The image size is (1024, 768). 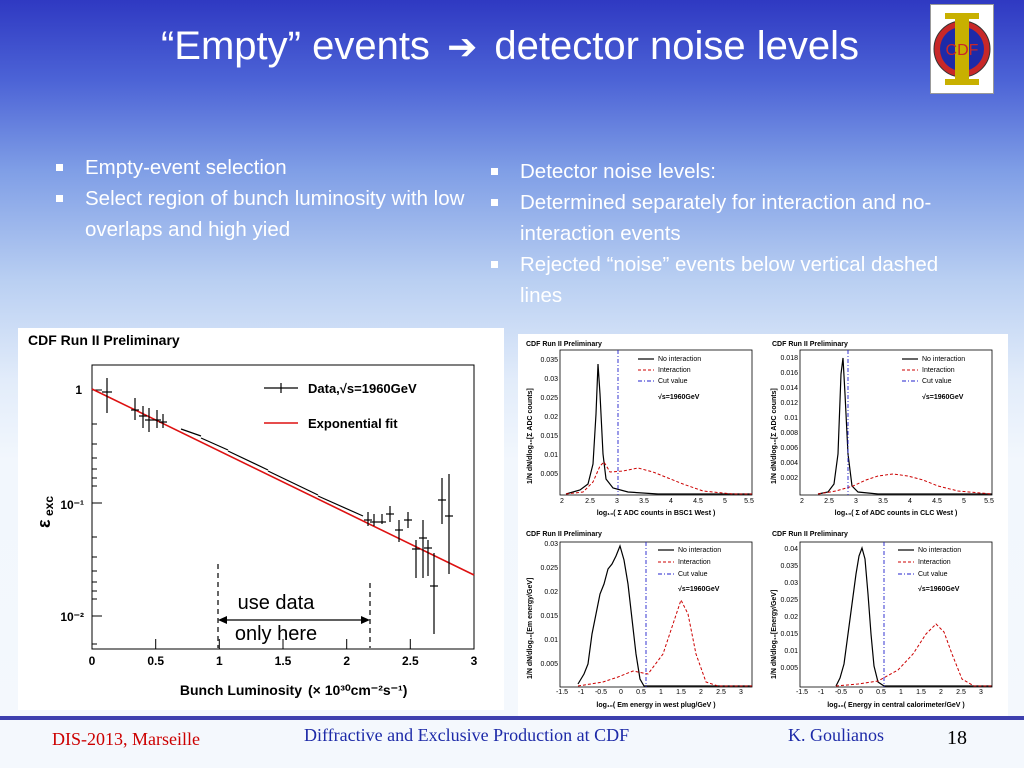 I want to click on slide-title: “Empty” events ➔ detector noise levels, so click(x=510, y=46).